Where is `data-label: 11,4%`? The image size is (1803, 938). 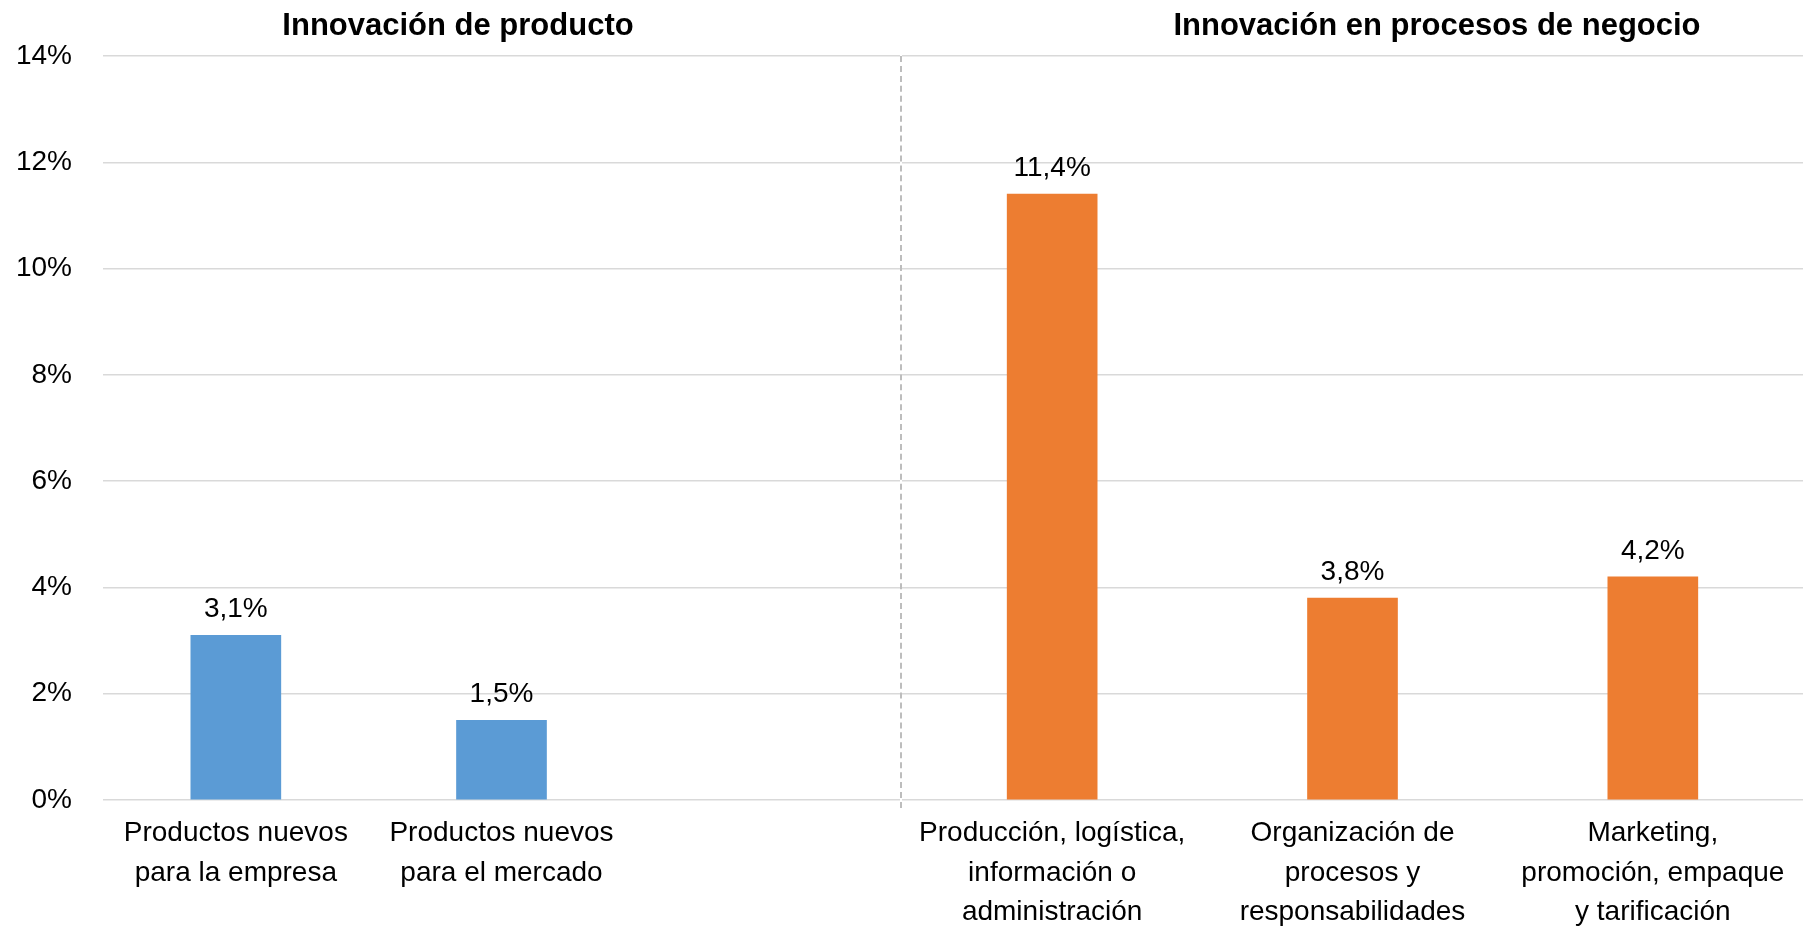 data-label: 11,4% is located at coordinates (1052, 166).